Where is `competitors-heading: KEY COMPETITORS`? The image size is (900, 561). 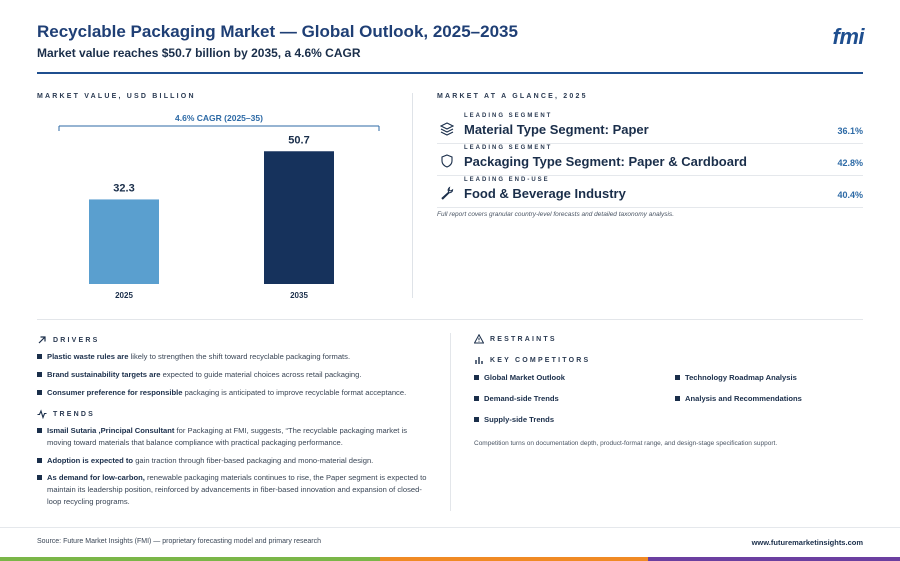
competitors-heading: KEY COMPETITORS is located at coordinates (532, 360).